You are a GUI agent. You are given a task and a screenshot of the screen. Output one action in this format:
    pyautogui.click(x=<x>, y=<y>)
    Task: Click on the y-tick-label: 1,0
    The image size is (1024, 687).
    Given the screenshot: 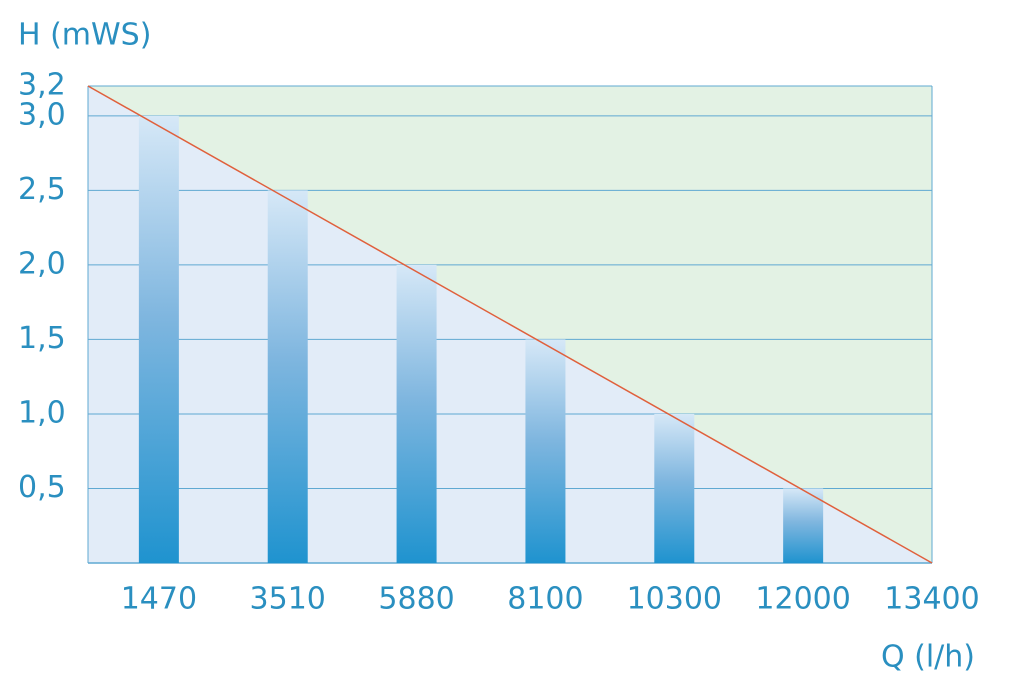 What is the action you would take?
    pyautogui.click(x=42, y=412)
    